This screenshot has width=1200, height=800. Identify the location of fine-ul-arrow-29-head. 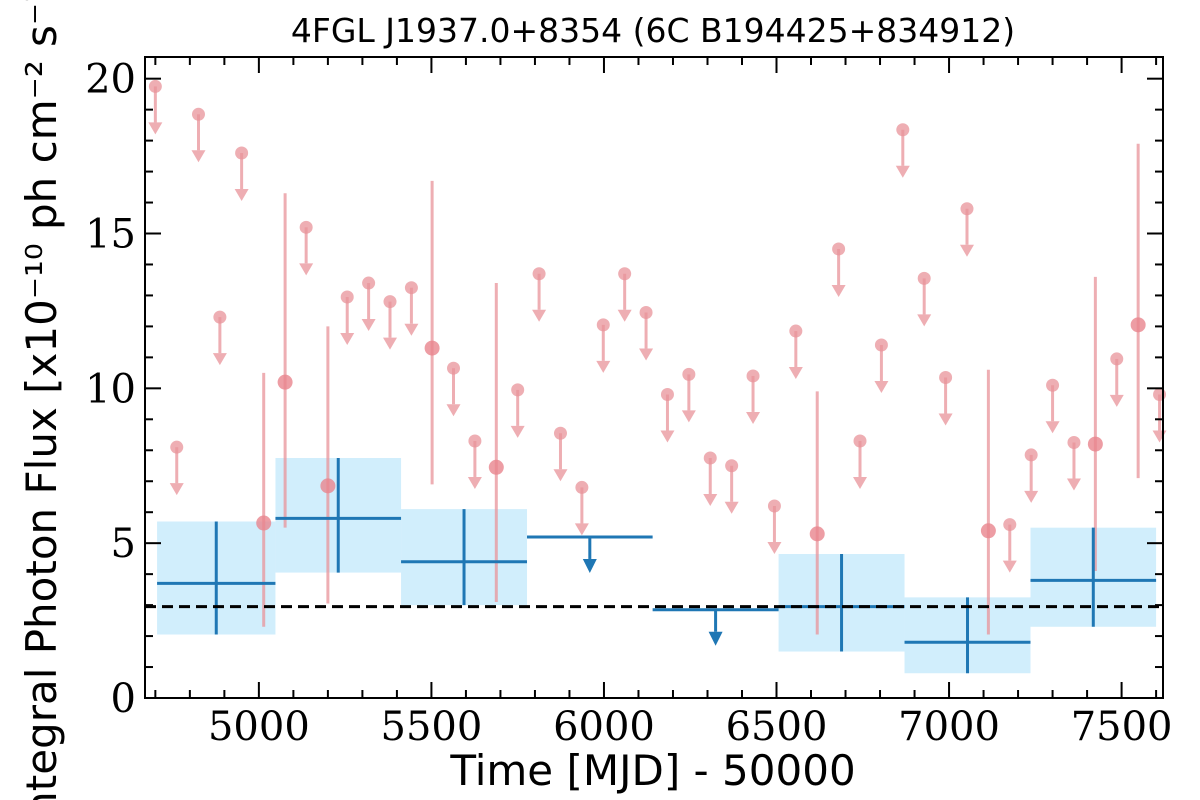
(902, 171).